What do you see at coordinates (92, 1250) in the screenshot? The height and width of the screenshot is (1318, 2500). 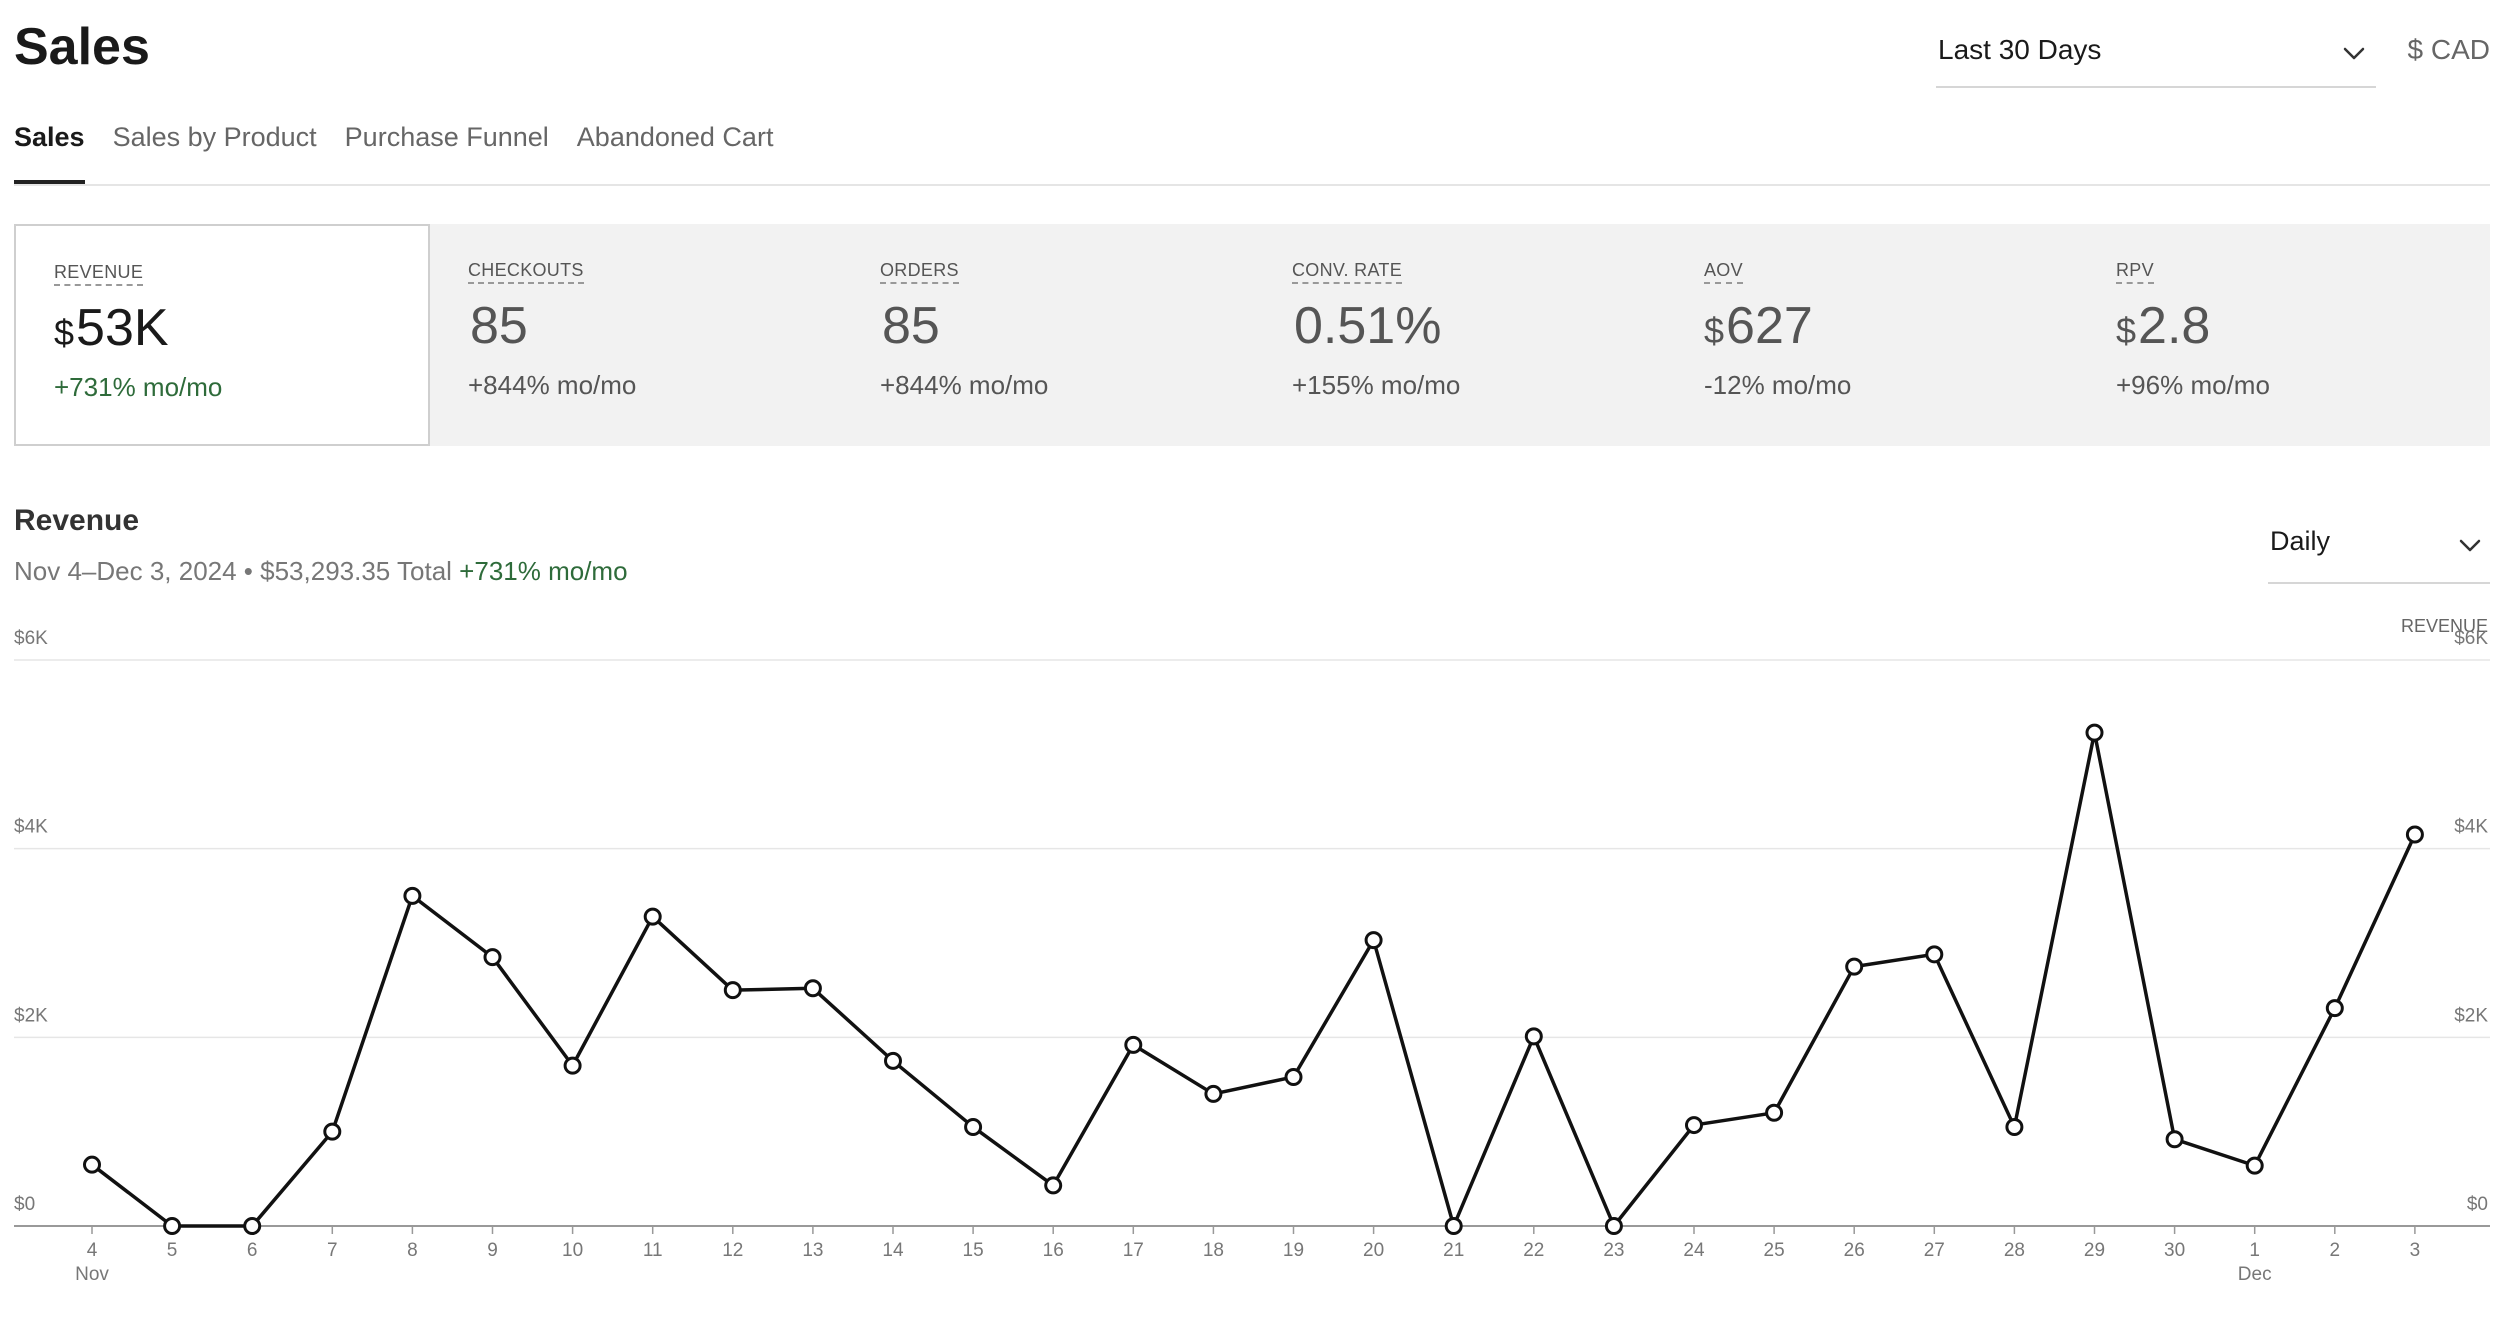 I see `x-tick-label: 4` at bounding box center [92, 1250].